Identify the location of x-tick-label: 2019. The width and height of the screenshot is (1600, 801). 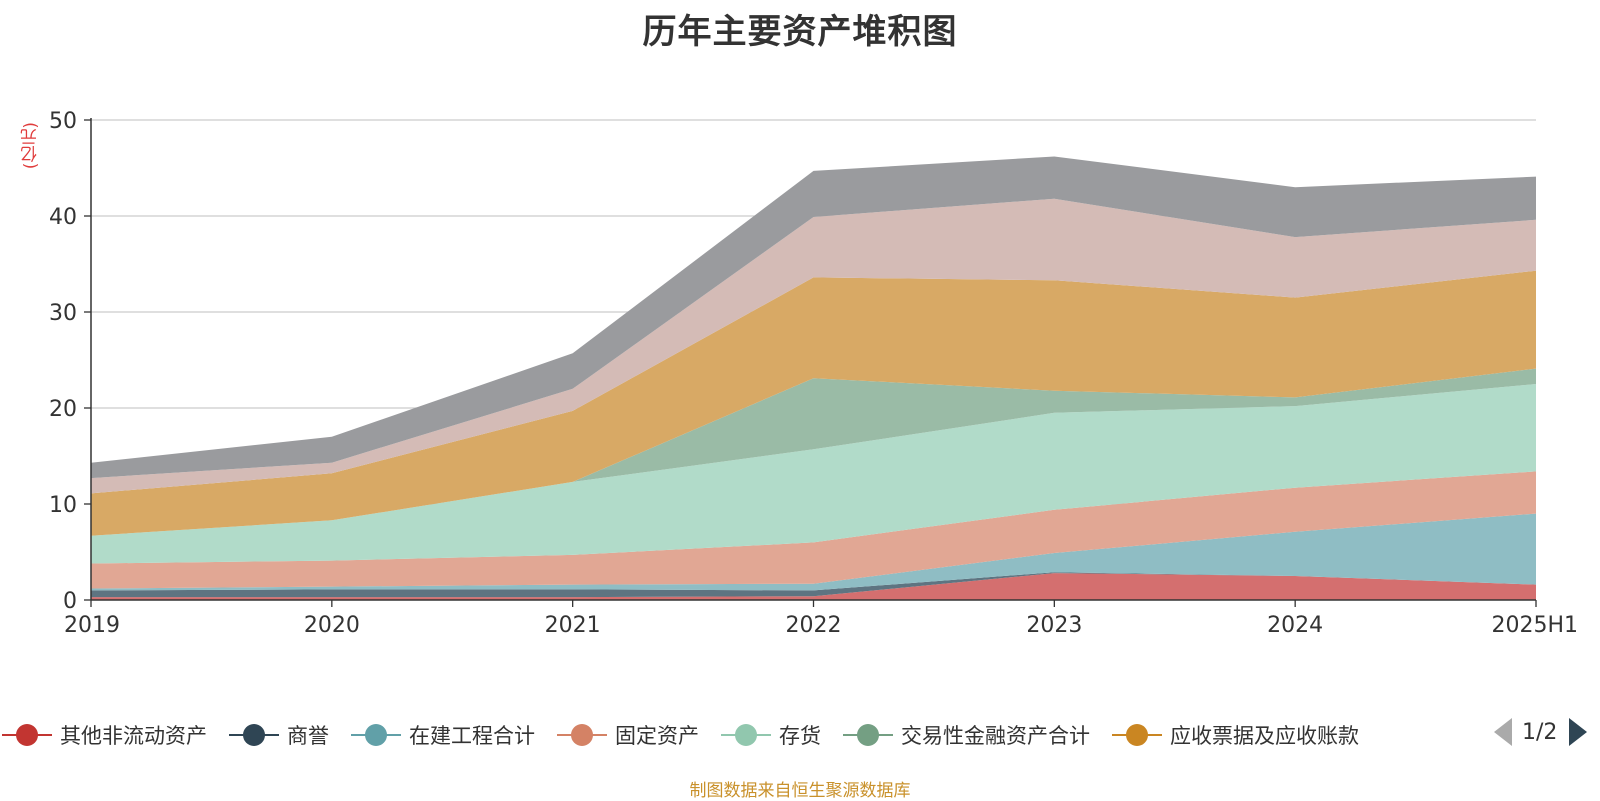
(92, 625).